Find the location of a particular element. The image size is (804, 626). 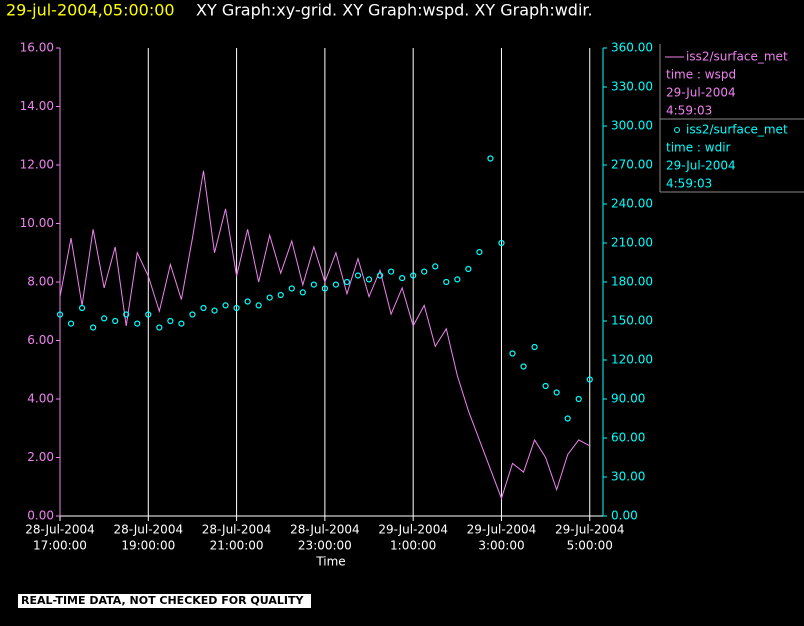

y-tick-label: 2.00 is located at coordinates (40, 457).